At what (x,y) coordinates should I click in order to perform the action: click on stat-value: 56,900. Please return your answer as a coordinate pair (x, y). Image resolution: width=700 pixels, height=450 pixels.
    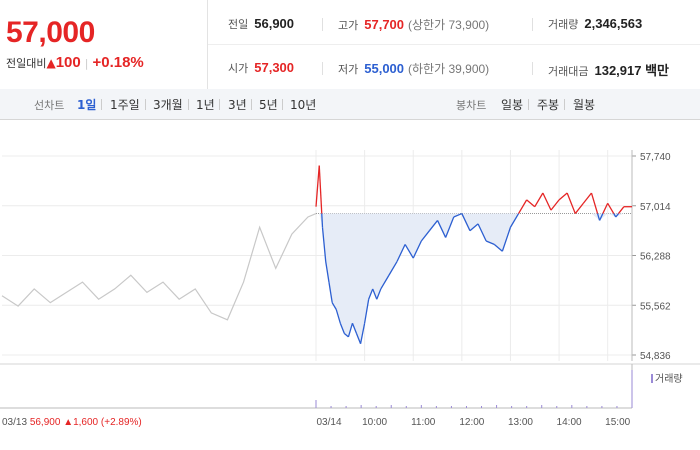
    Looking at the image, I should click on (274, 23).